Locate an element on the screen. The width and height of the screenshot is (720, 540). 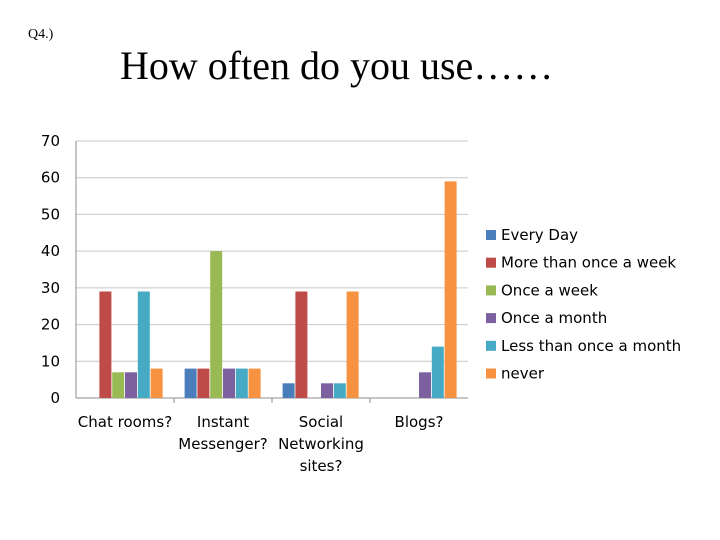
y-tick-label: 10 is located at coordinates (50, 361).